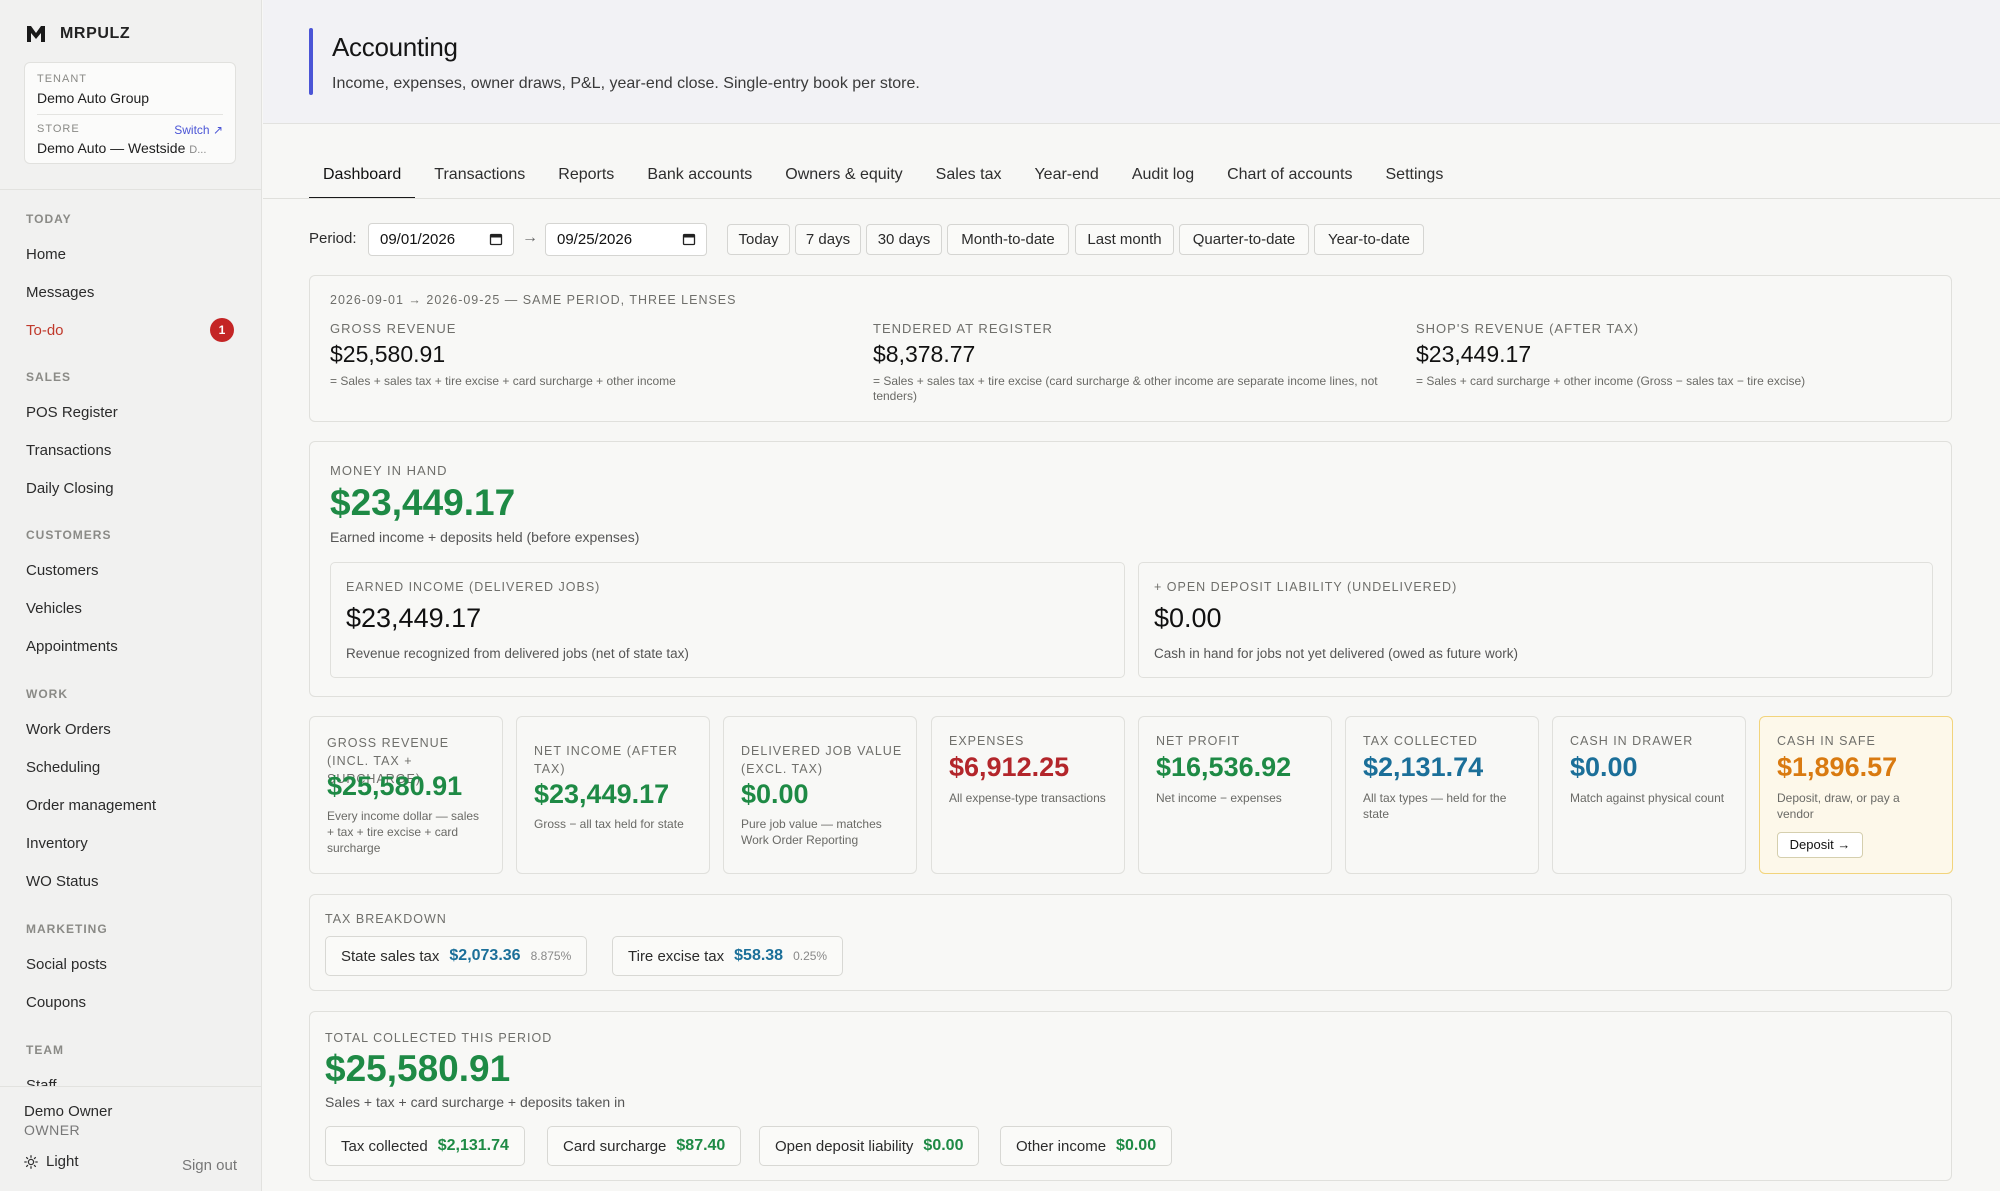 This screenshot has width=2000, height=1191. Describe the element at coordinates (828, 239) in the screenshot. I see `range-7-days-button: 7 days` at that location.